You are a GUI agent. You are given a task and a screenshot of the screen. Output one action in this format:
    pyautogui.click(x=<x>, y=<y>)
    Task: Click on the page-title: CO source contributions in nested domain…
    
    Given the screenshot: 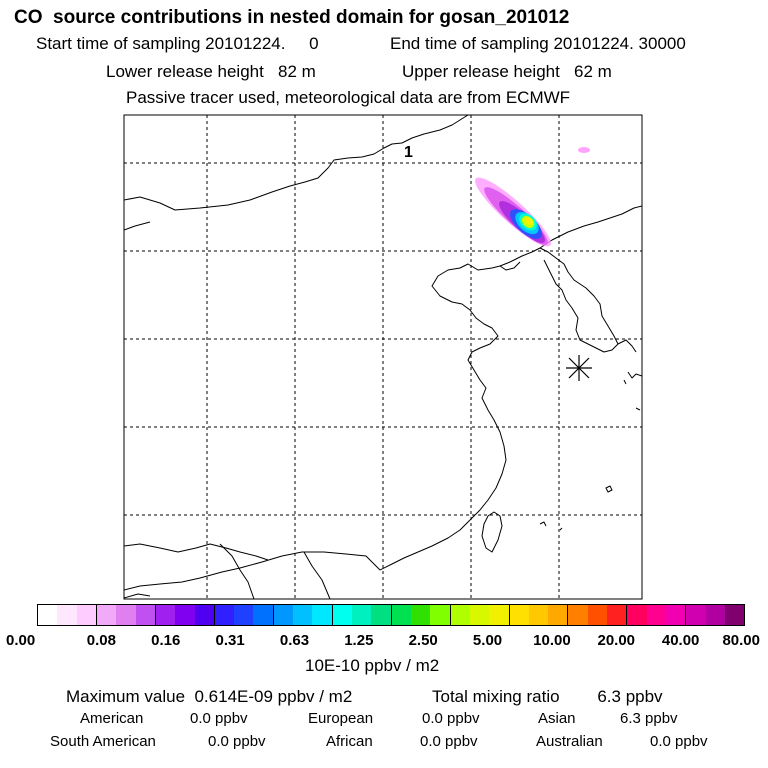 What is the action you would take?
    pyautogui.click(x=292, y=17)
    